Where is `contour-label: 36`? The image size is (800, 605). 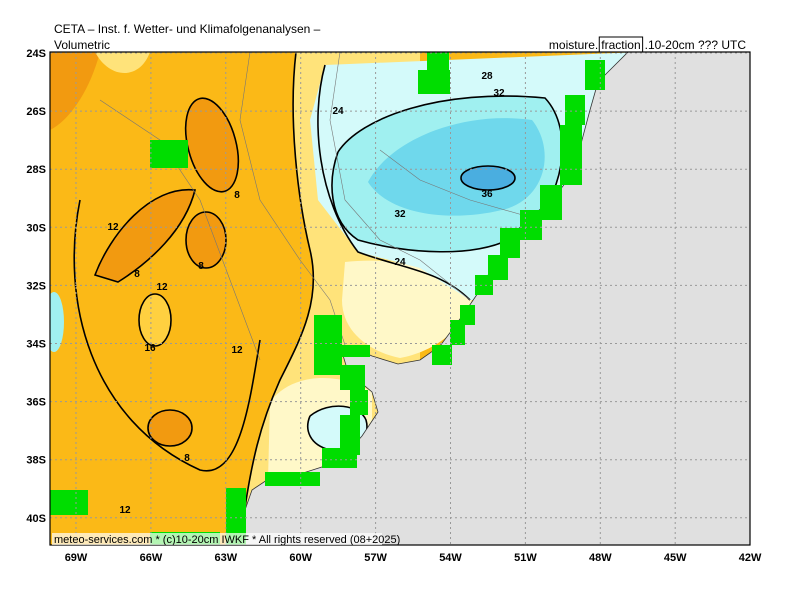
contour-label: 36 is located at coordinates (487, 194).